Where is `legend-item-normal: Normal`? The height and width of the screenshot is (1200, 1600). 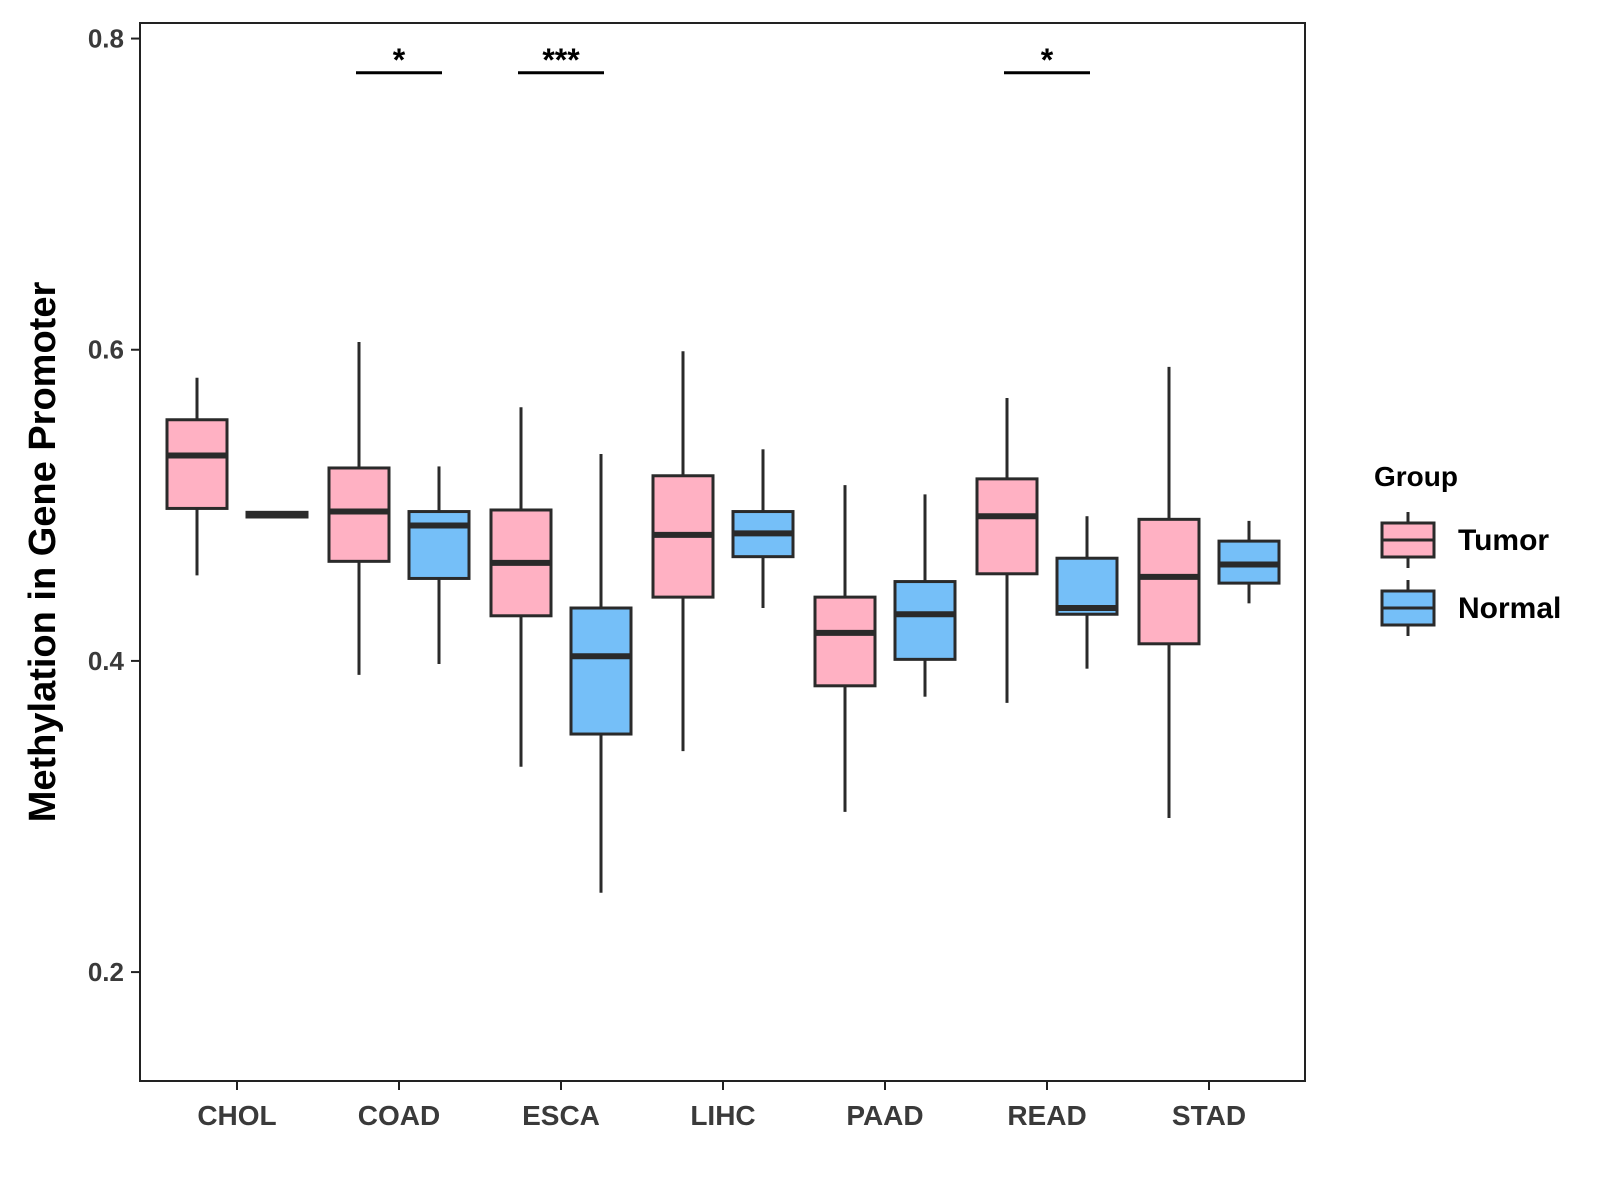 legend-item-normal: Normal is located at coordinates (1470, 608).